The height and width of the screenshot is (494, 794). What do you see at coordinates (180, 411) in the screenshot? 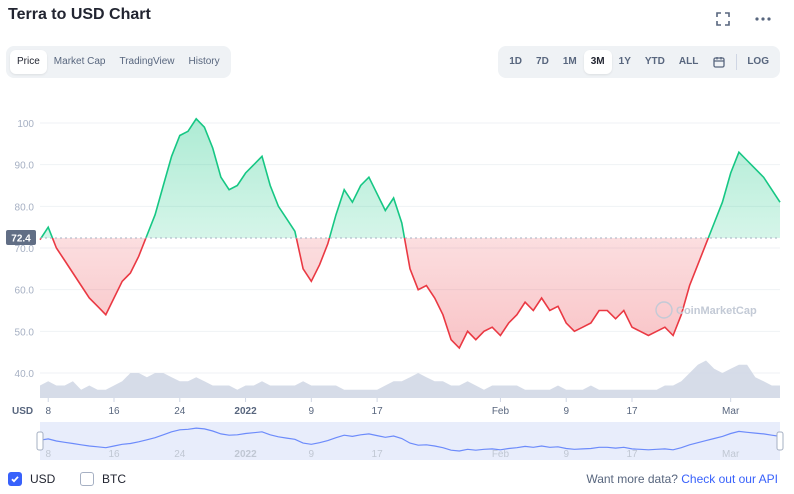
I see `x-tick-label: 24` at bounding box center [180, 411].